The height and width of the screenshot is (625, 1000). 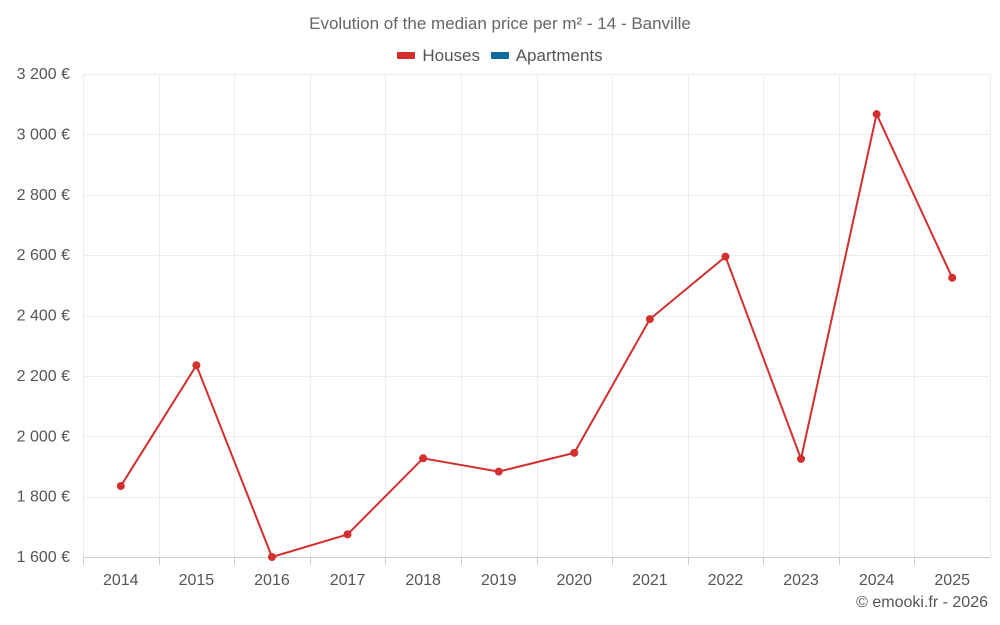 I want to click on legend: Houses Apartments, so click(x=500, y=55).